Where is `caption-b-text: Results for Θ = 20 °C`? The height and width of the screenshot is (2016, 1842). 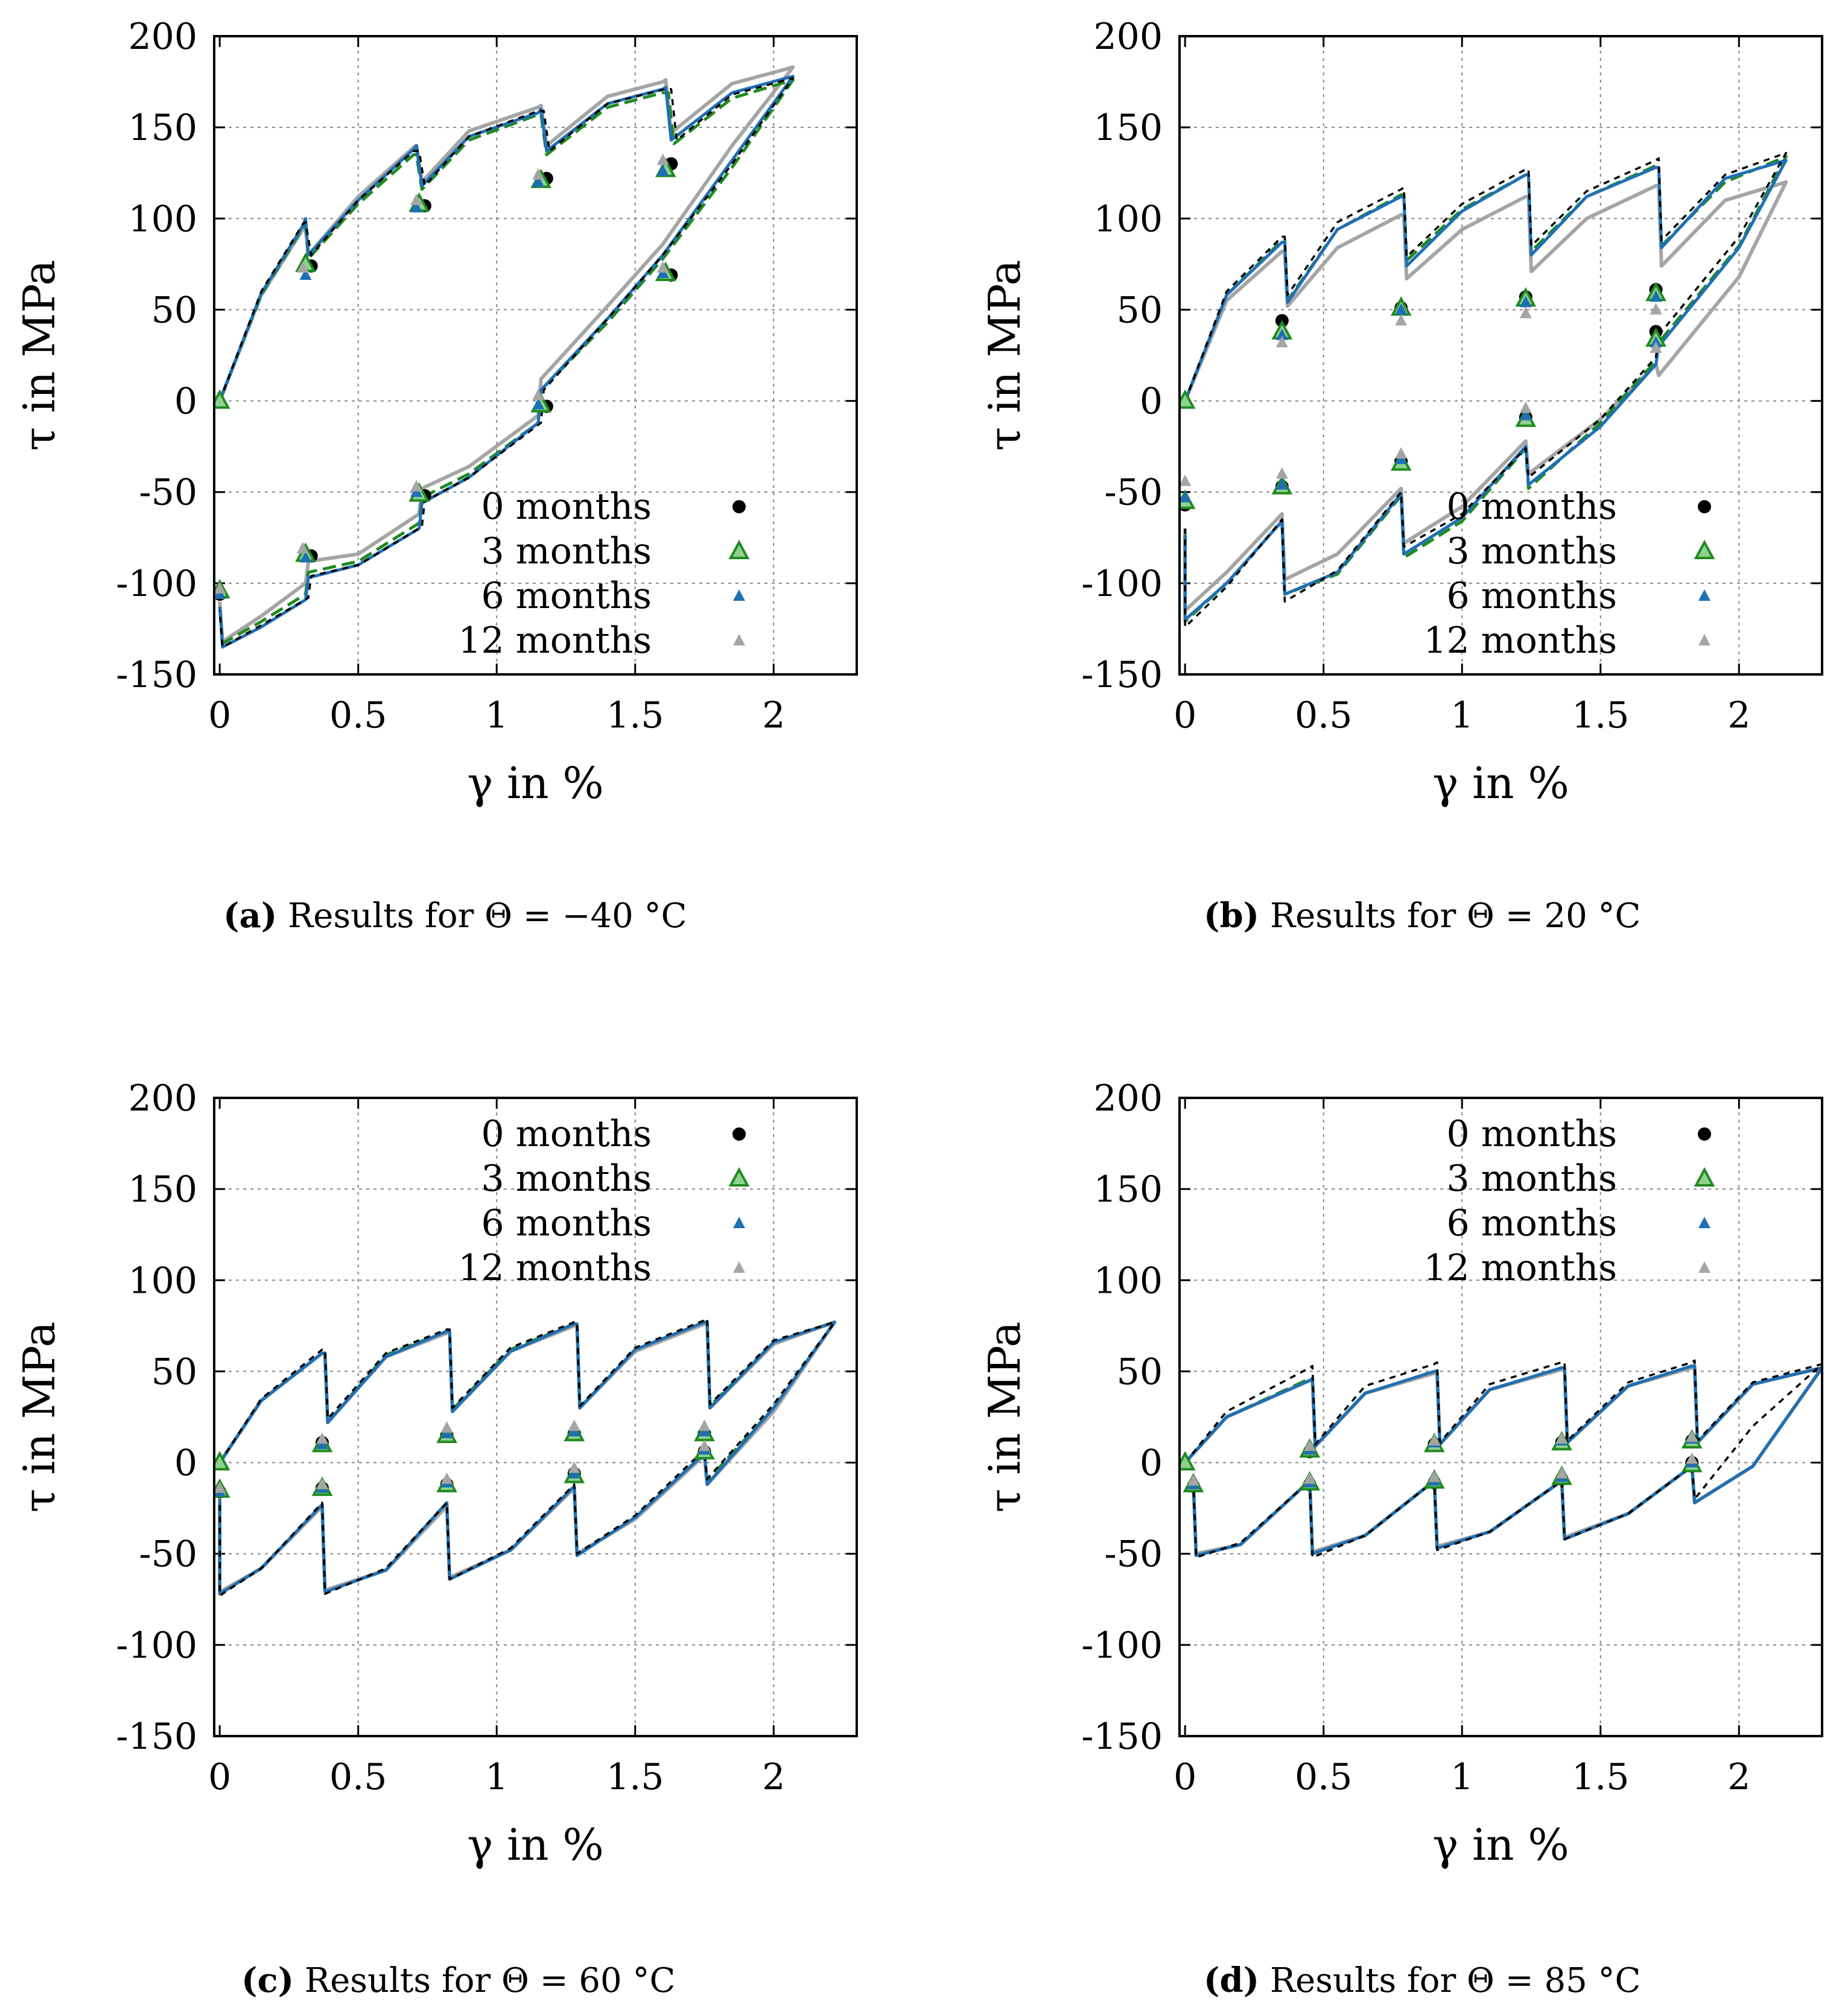
caption-b-text: Results for Θ = 20 °C is located at coordinates (1455, 916).